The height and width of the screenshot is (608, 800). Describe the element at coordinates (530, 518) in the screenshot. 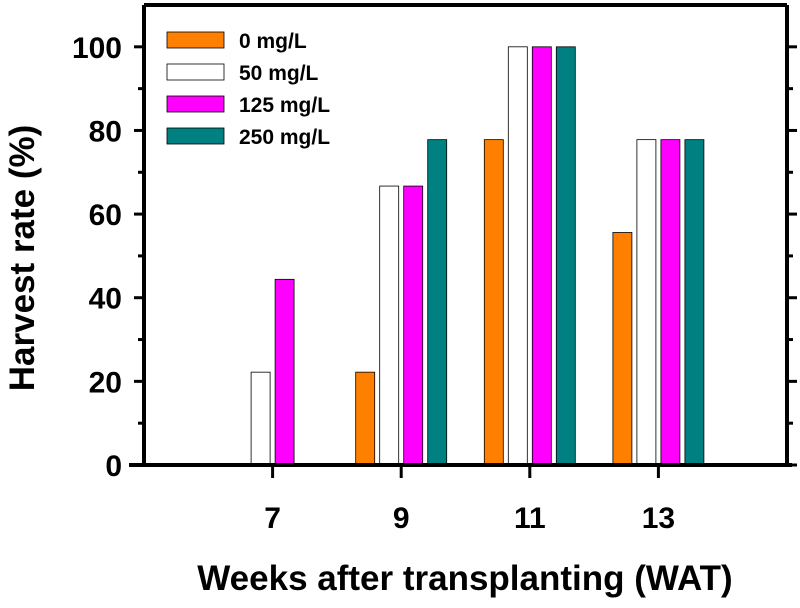

I see `x-tick-label: 11` at that location.